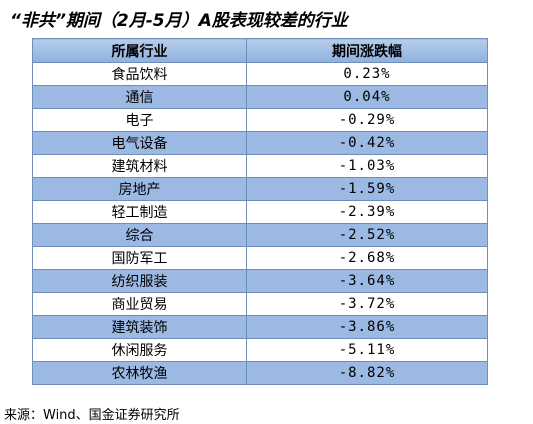 This screenshot has height=424, width=533. Describe the element at coordinates (367, 281) in the screenshot. I see `change-cell: -3.64%` at that location.